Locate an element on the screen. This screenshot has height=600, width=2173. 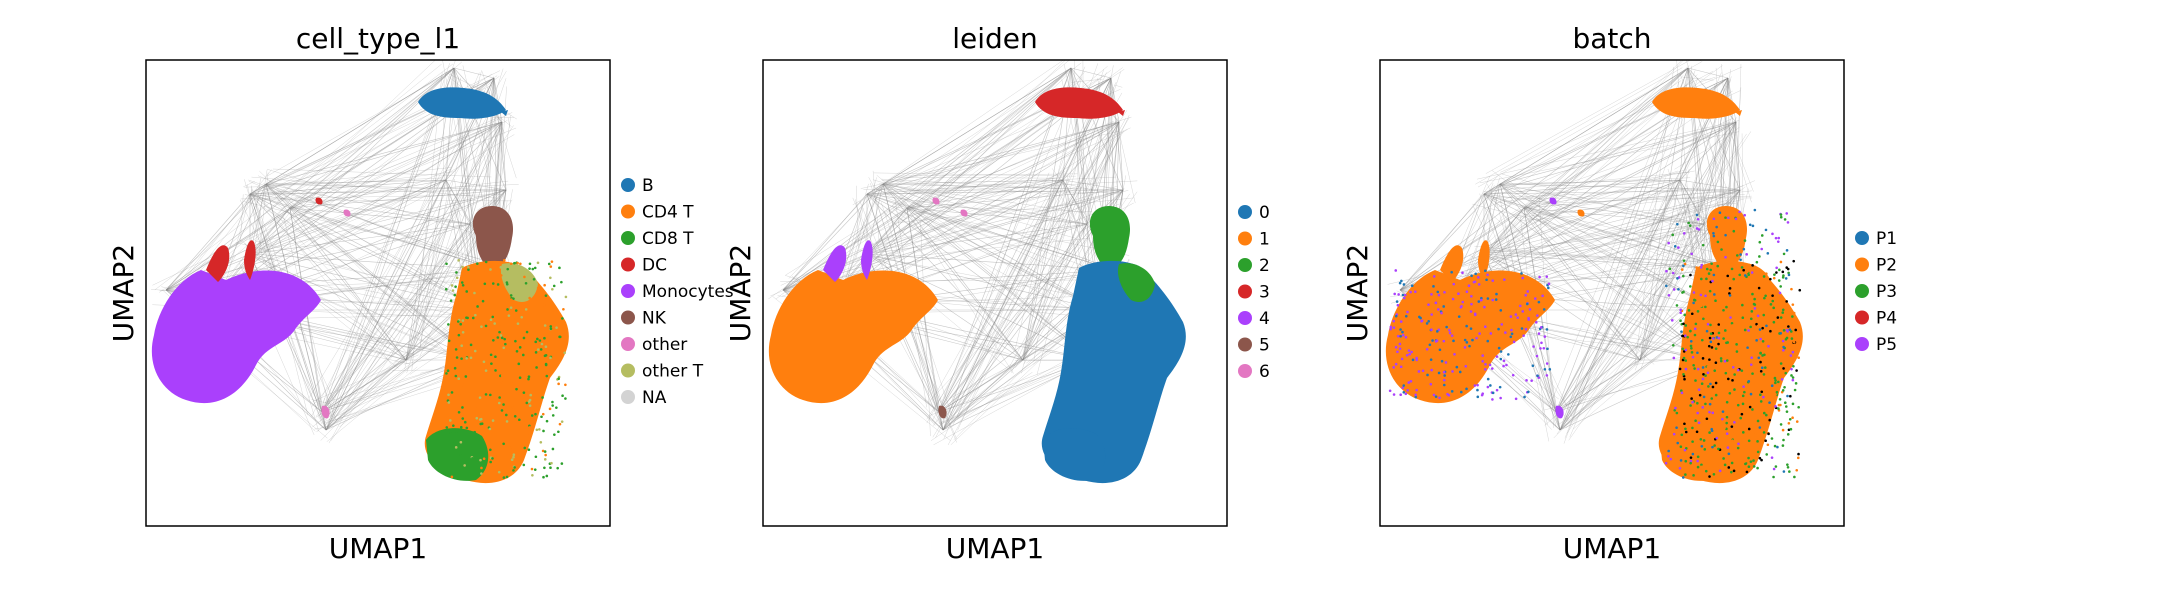
plot-area is located at coordinates (360, 272).